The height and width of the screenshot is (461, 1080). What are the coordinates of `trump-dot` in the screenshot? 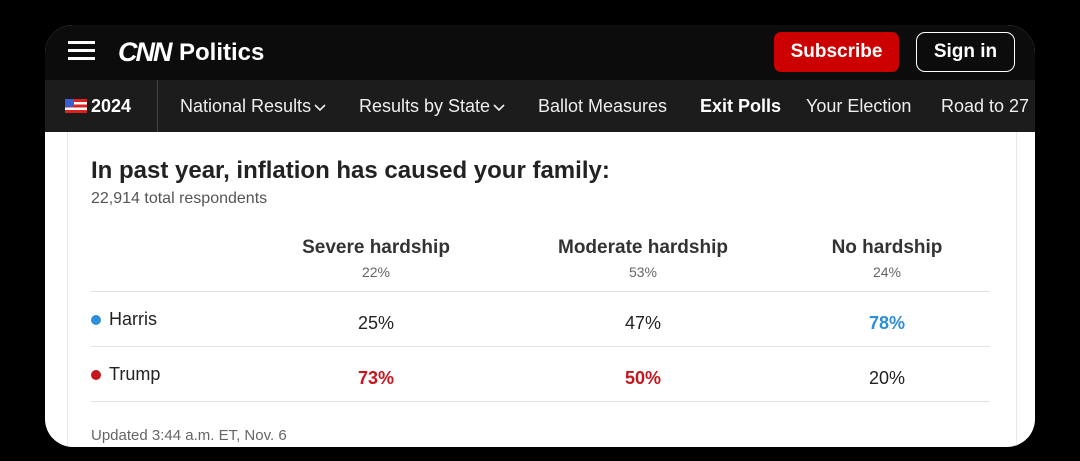 It's located at (96, 375).